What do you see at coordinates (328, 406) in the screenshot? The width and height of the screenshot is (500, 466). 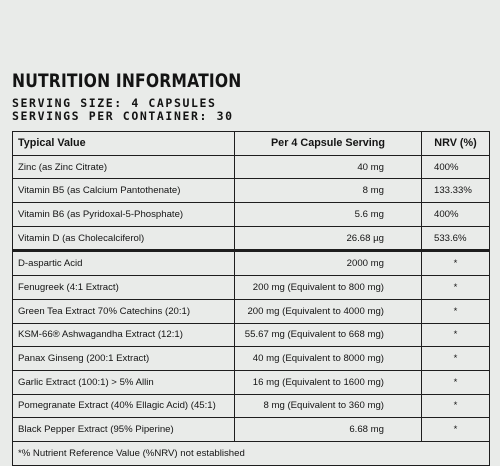 I see `ingredient-amount: 8 mg (Equivalent to 360 mg)` at bounding box center [328, 406].